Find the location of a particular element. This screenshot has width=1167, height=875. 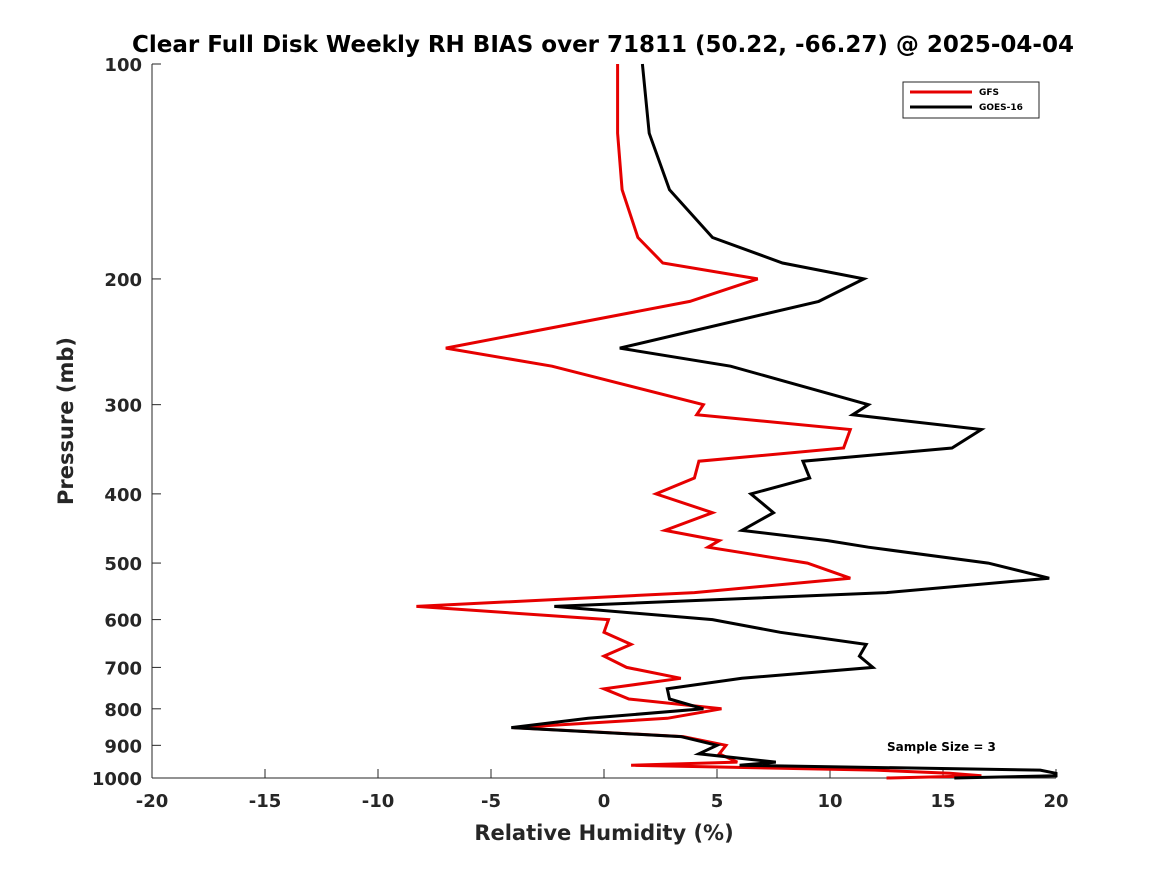

y-tick-label: 500 is located at coordinates (123, 564).